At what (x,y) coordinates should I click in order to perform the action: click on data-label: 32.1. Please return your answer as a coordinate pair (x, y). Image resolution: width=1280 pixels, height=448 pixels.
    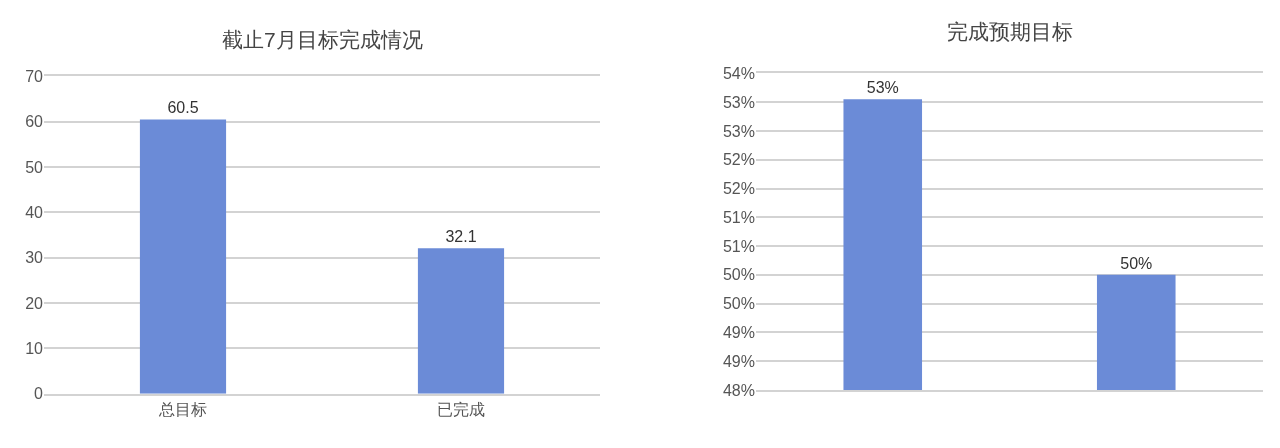
    Looking at the image, I should click on (461, 237).